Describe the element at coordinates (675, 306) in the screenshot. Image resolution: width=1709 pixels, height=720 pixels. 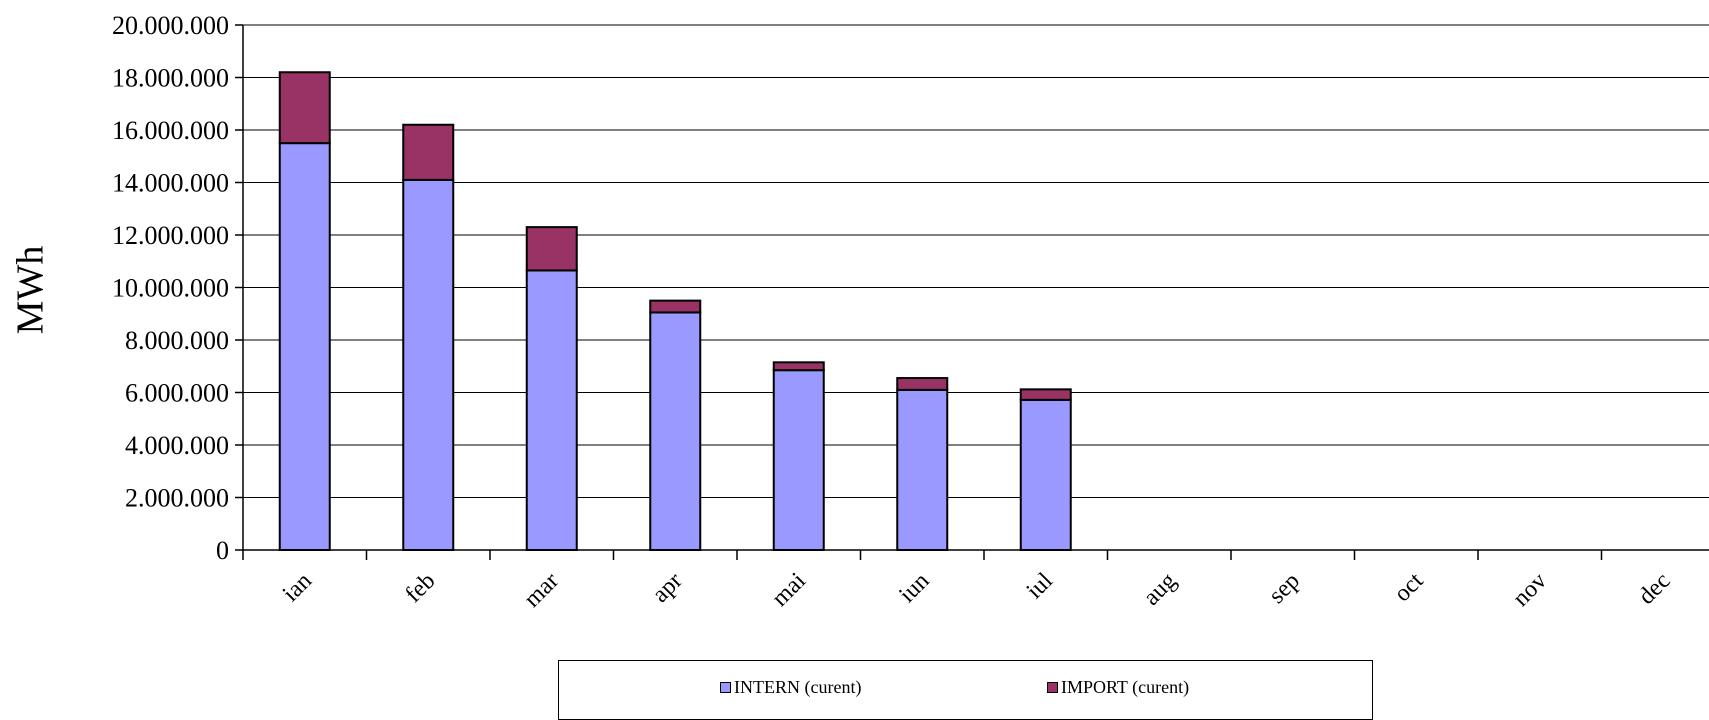
I see `bar-import-apr` at that location.